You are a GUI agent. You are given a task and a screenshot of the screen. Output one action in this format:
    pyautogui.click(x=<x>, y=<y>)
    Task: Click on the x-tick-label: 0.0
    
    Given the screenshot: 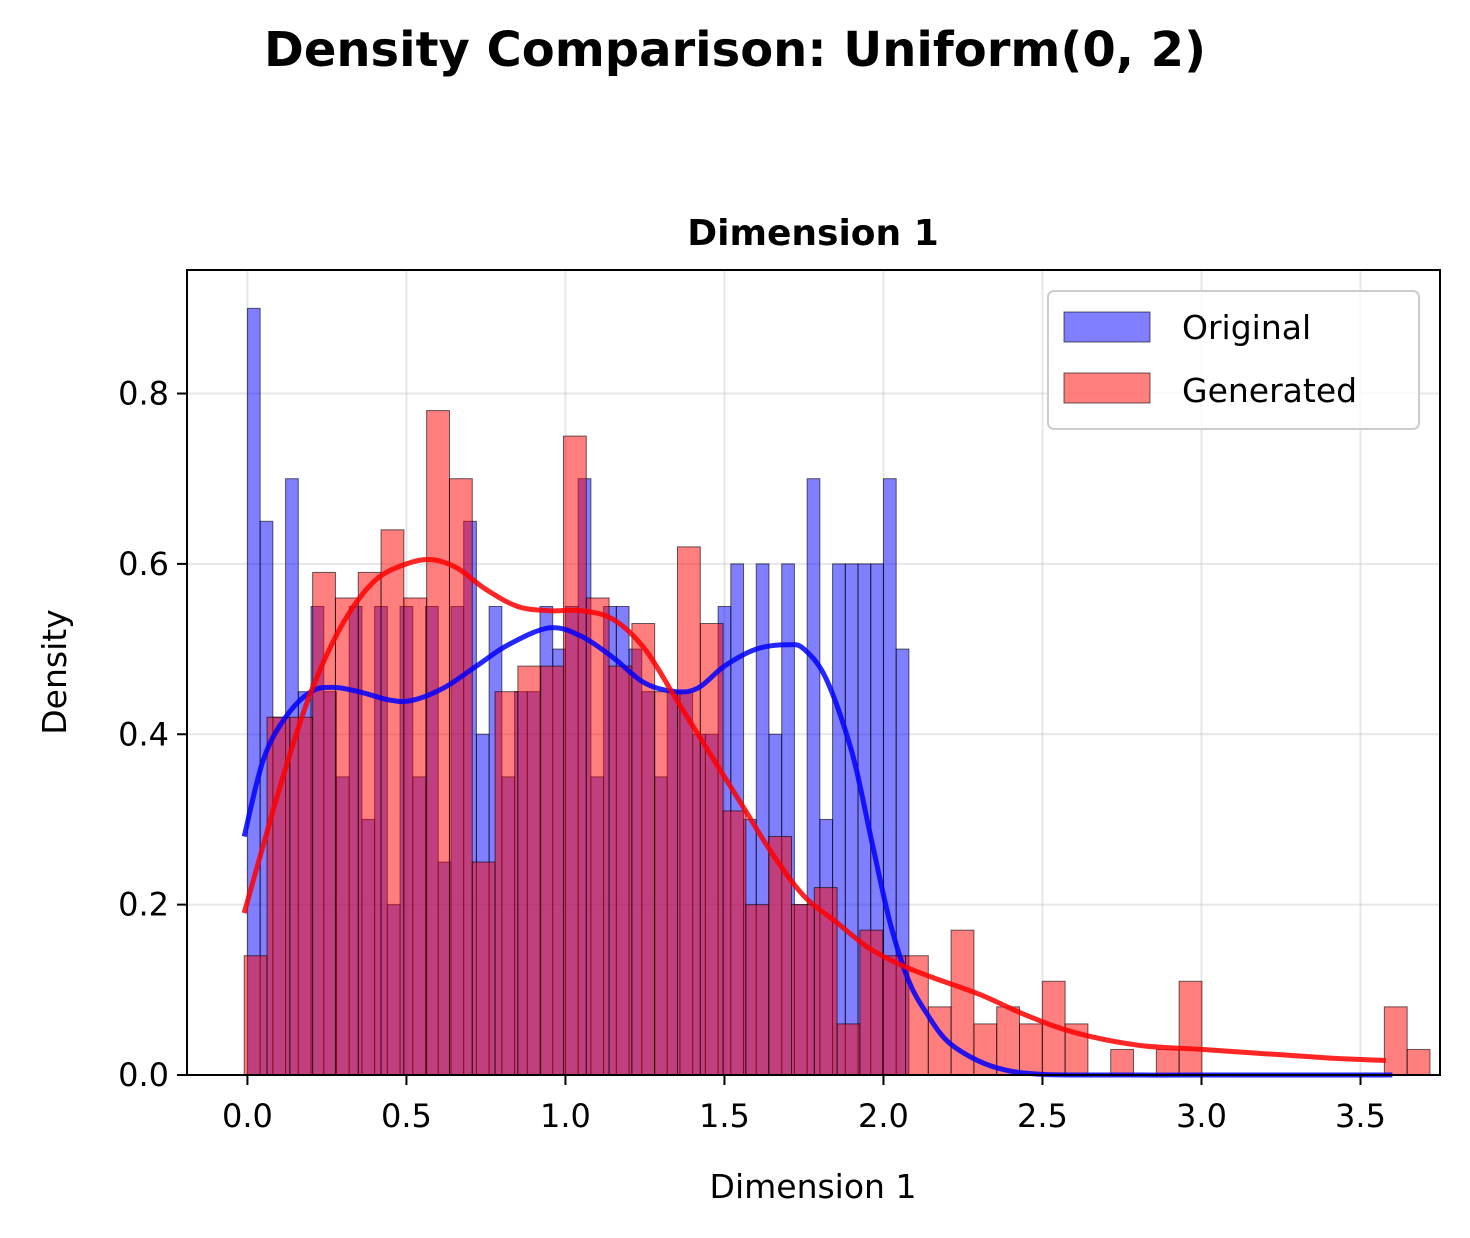 What is the action you would take?
    pyautogui.click(x=247, y=1116)
    